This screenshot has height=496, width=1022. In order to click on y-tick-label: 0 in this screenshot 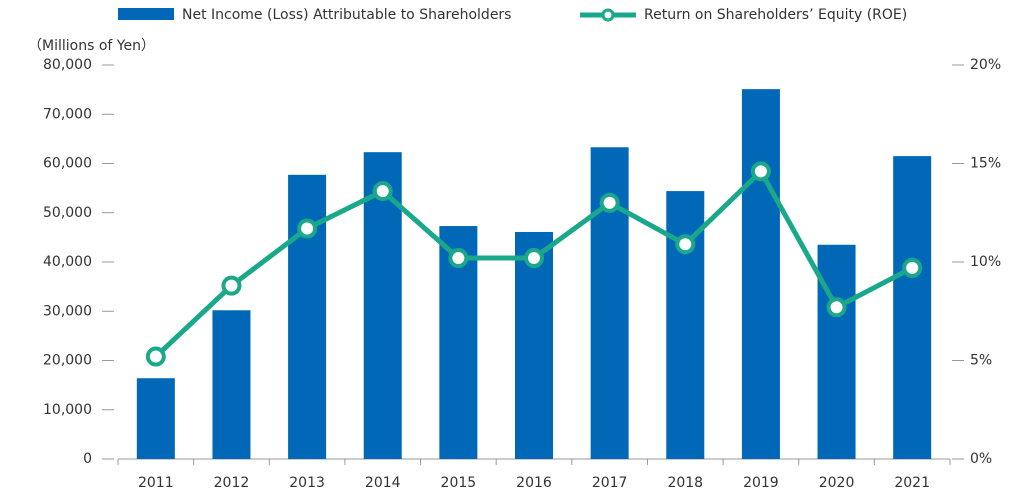, I will do `click(87, 459)`.